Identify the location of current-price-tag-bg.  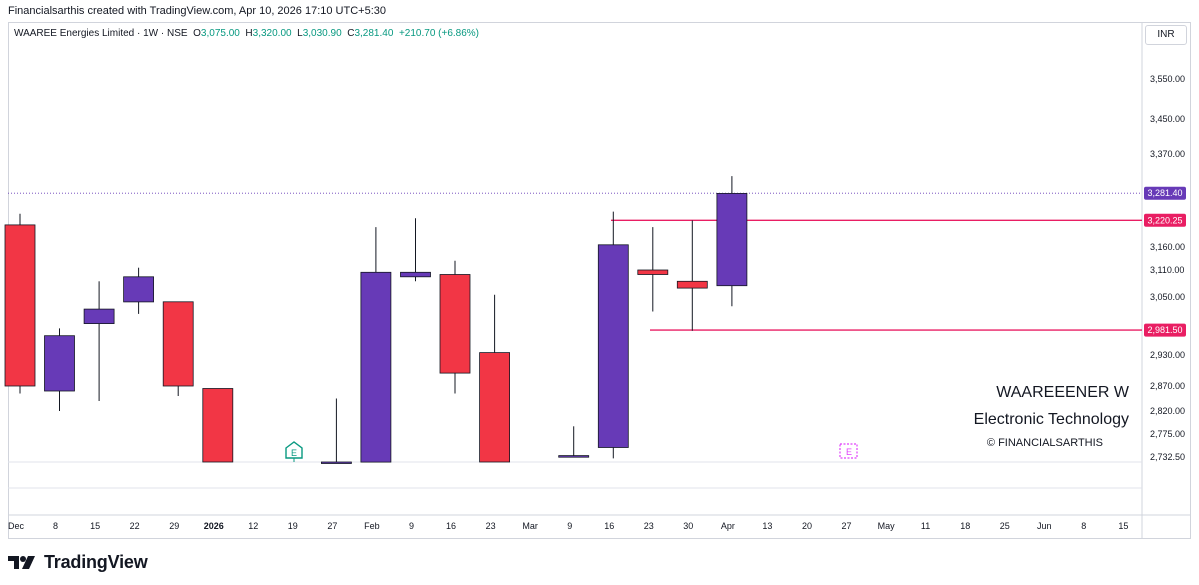
(1165, 193).